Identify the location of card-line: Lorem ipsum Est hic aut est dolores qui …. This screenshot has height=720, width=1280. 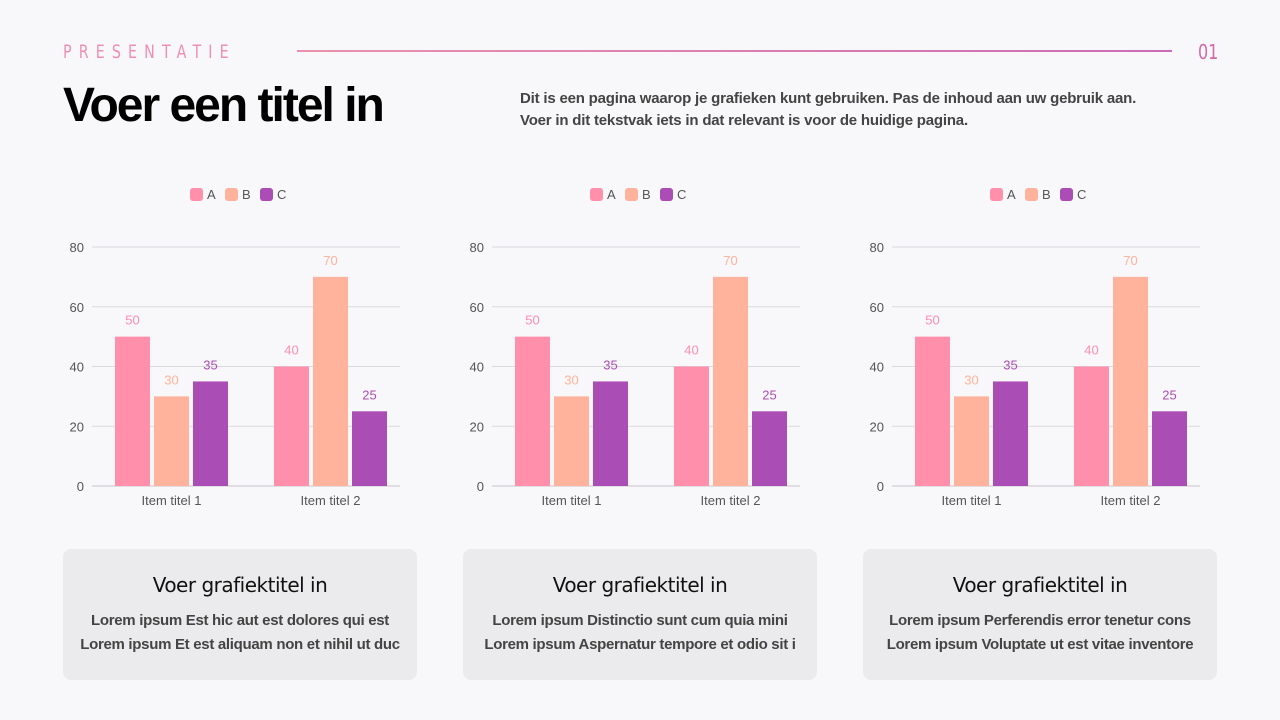
(240, 620).